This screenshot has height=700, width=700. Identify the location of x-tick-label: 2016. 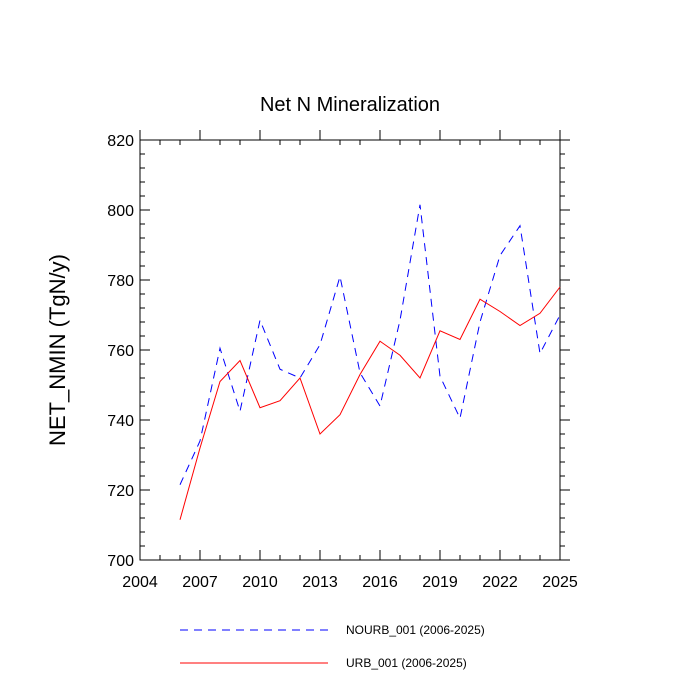
(380, 582).